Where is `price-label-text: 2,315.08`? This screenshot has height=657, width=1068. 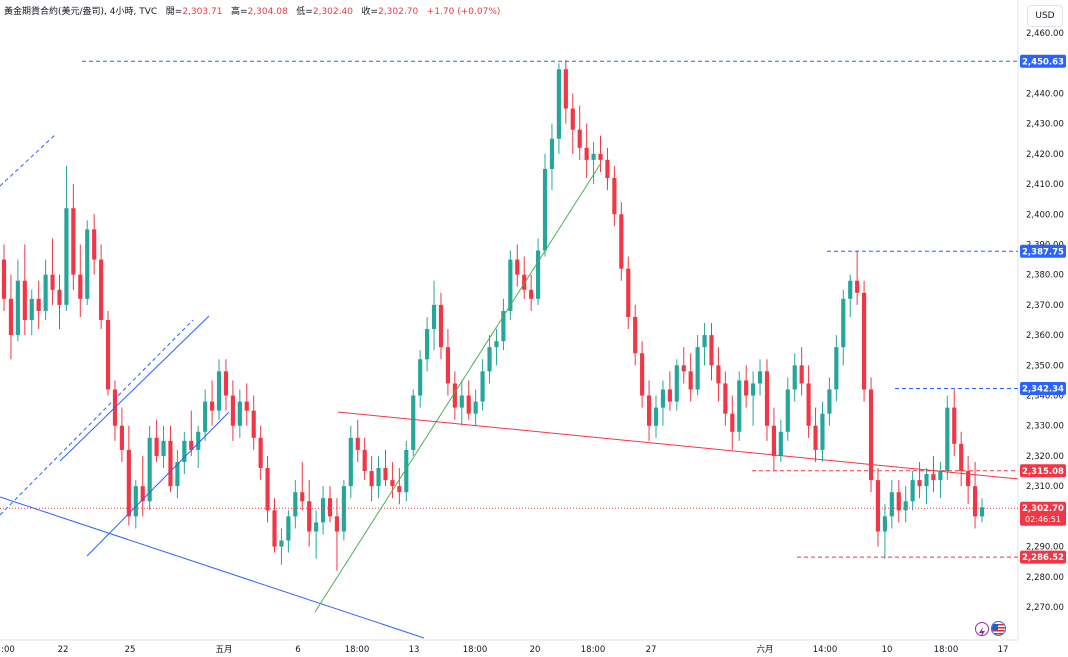
price-label-text: 2,315.08 is located at coordinates (1043, 472).